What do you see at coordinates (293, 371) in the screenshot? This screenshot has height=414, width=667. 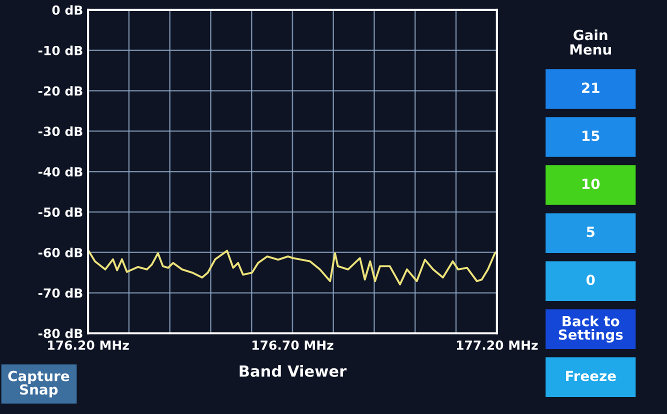 I see `text: Band Viewer` at bounding box center [293, 371].